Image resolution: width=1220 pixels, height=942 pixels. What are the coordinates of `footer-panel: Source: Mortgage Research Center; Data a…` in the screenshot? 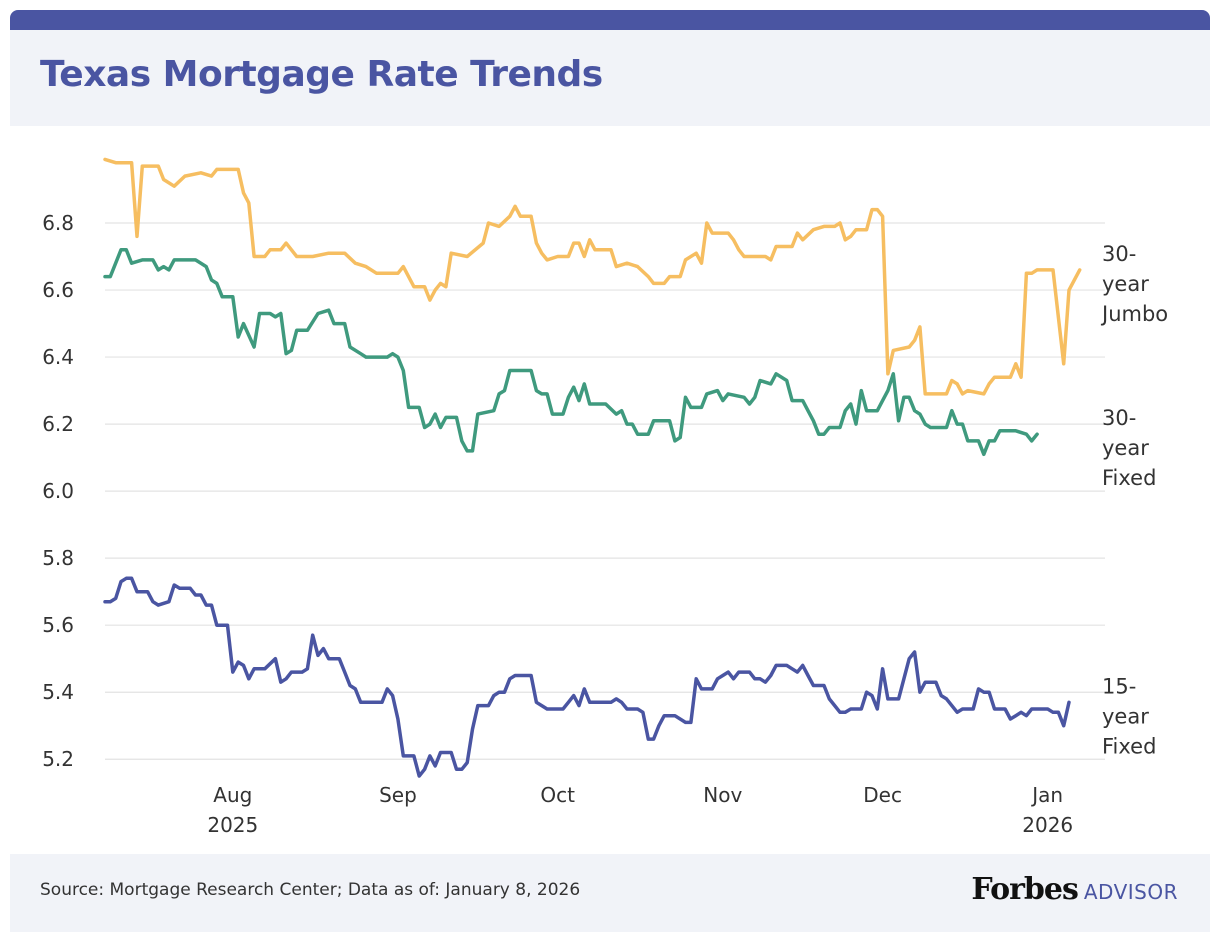 It's located at (610, 893).